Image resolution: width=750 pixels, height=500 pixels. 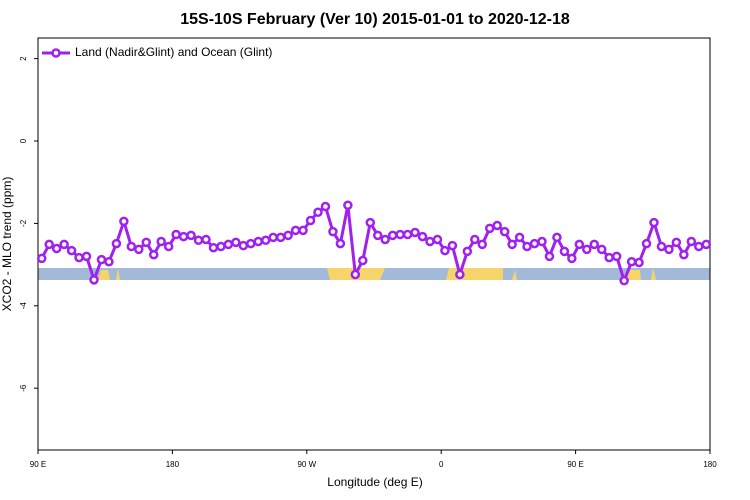 What do you see at coordinates (173, 52) in the screenshot?
I see `legend-label: Land (Nadir&Glint) and Ocean (Glint)` at bounding box center [173, 52].